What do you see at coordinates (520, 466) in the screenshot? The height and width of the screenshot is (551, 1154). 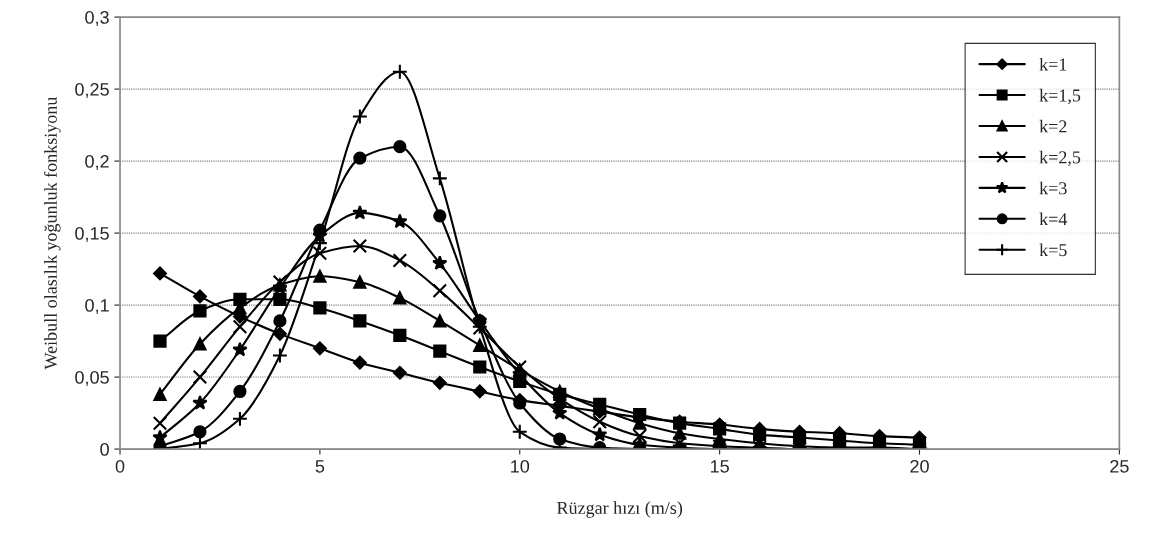 I see `x-tick-label: 10` at bounding box center [520, 466].